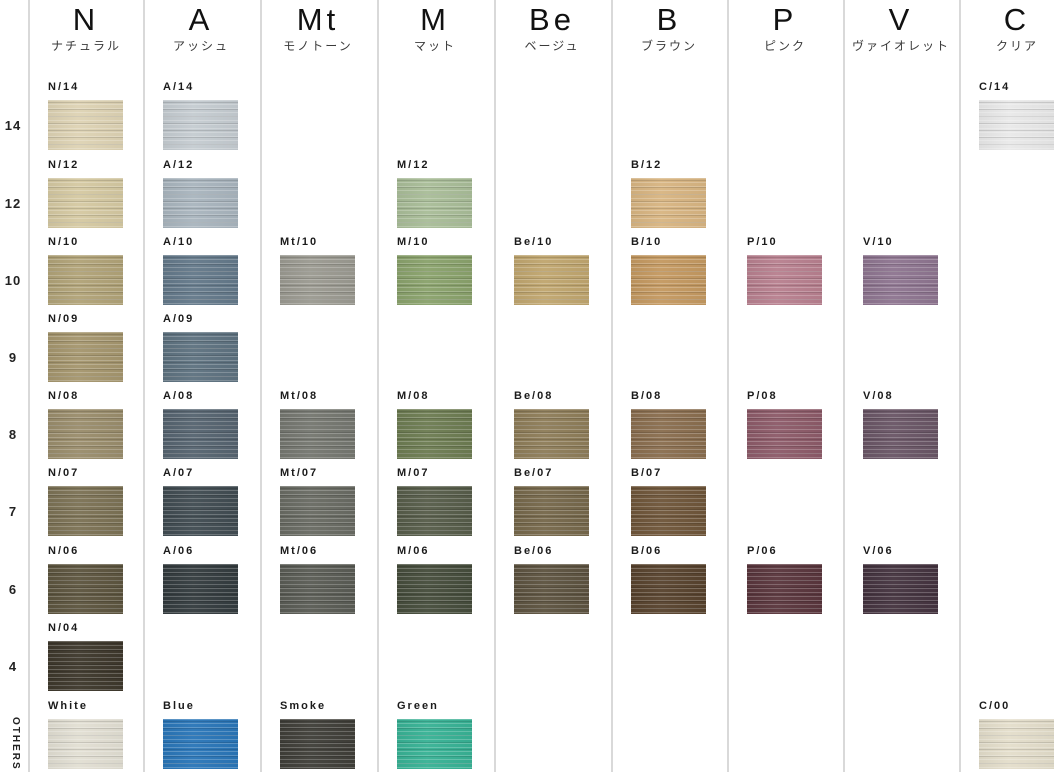 The height and width of the screenshot is (772, 1059). I want to click on column-header: M マット, so click(435, 27).